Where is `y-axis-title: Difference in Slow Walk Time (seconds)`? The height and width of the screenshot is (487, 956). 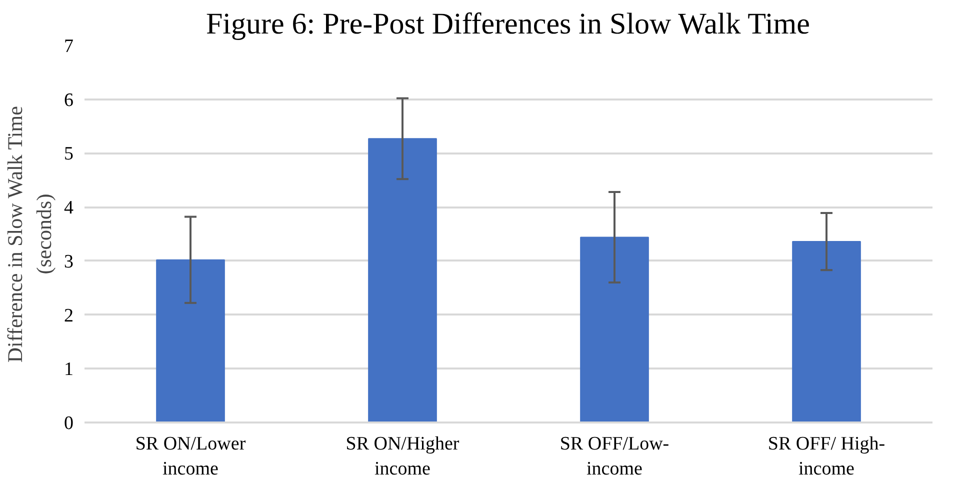 y-axis-title: Difference in Slow Walk Time (seconds) is located at coordinates (29, 234).